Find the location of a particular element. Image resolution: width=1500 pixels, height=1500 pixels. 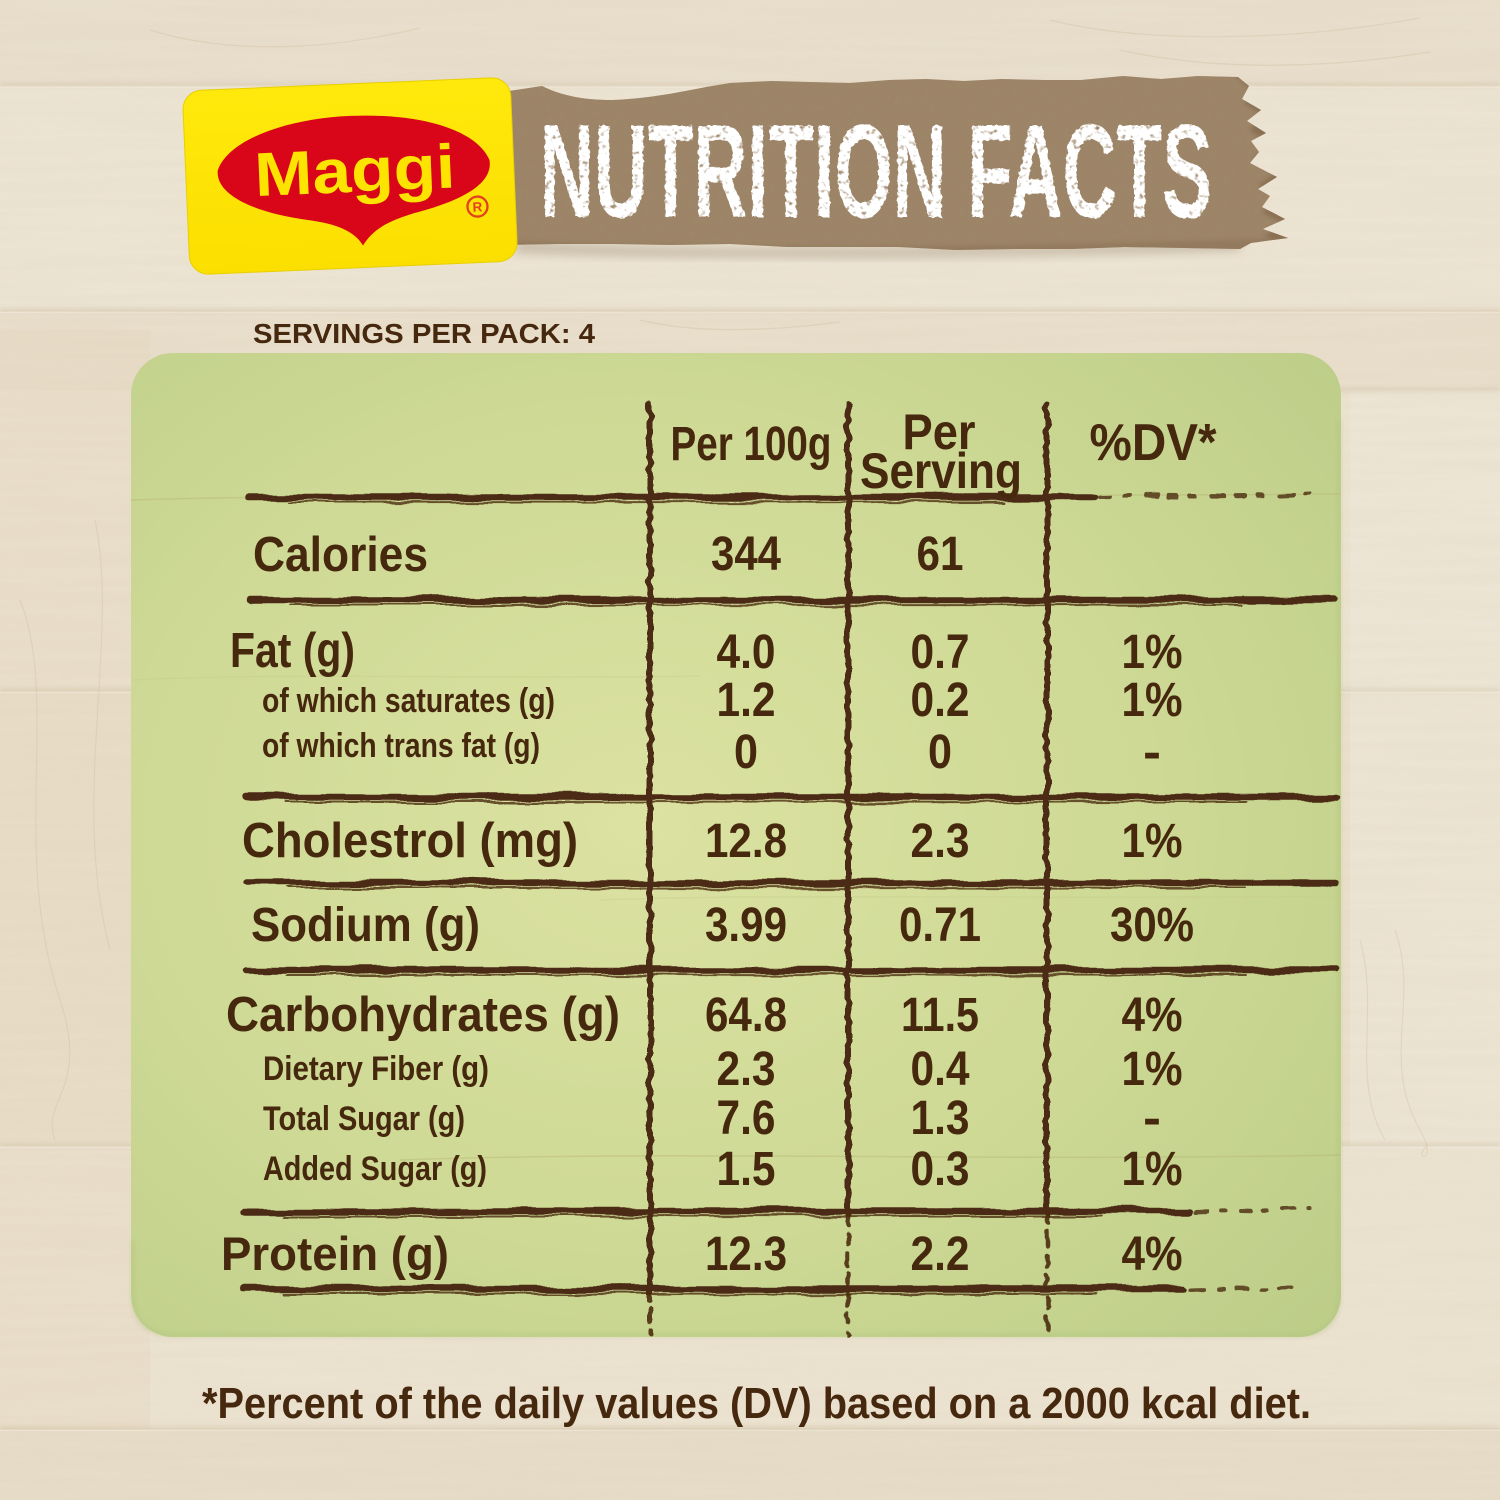

svg-text: 0.7 is located at coordinates (940, 652).